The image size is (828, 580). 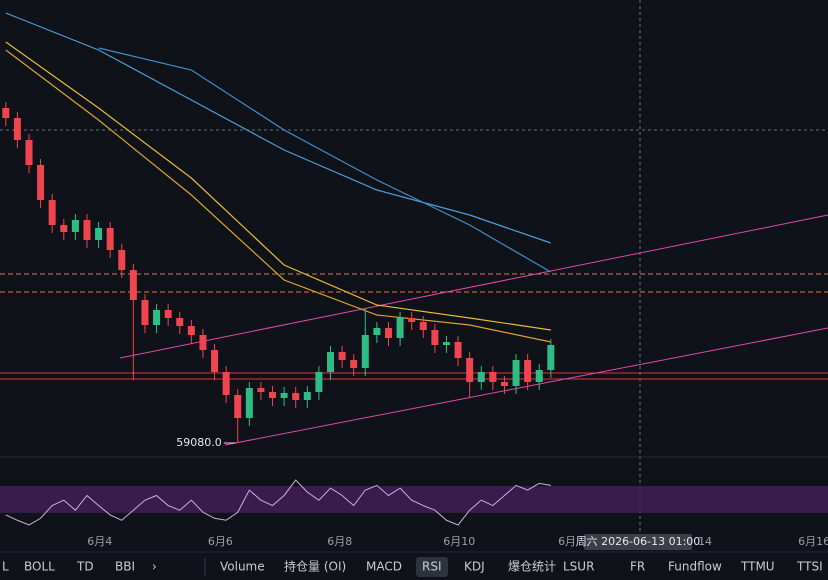 What do you see at coordinates (39, 567) in the screenshot?
I see `toolbar-tab: BOLL` at bounding box center [39, 567].